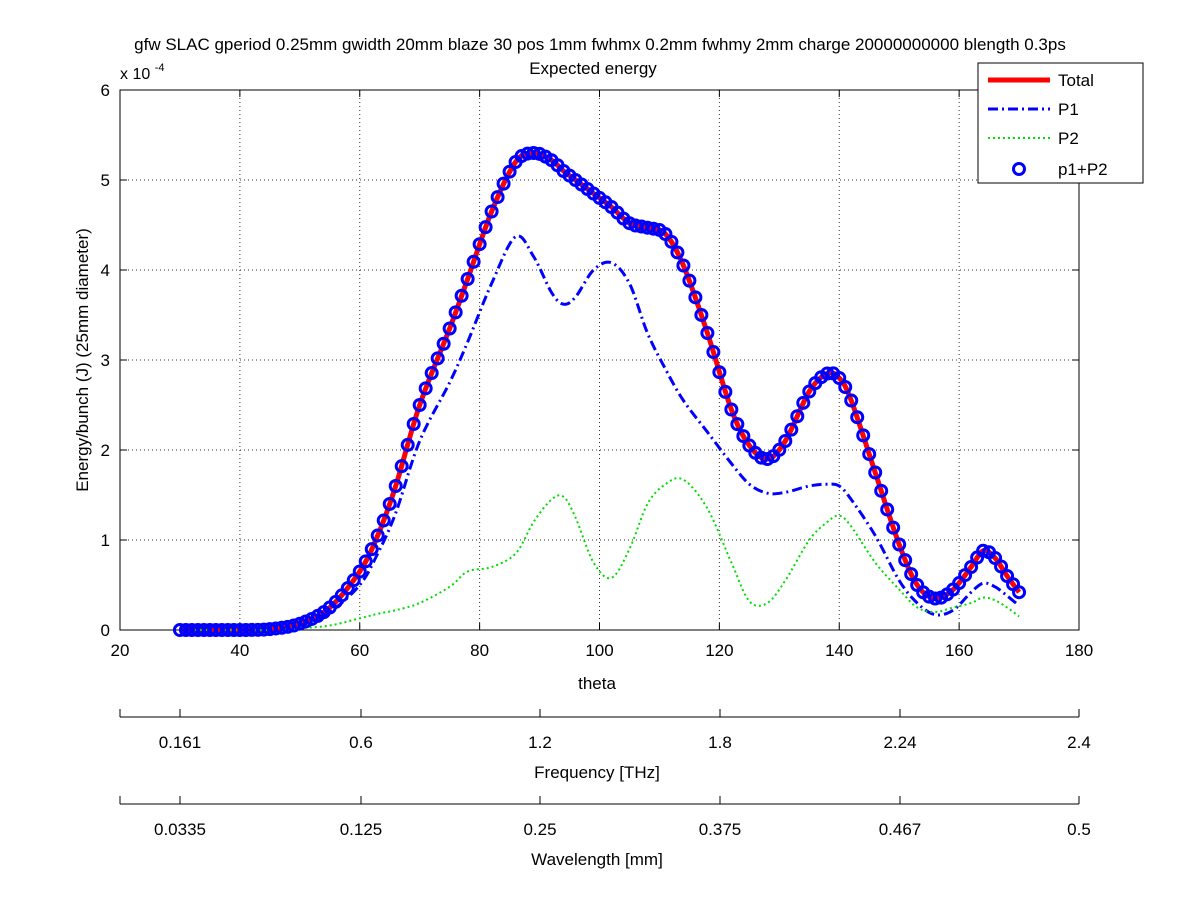 This screenshot has width=1200, height=906. Describe the element at coordinates (1083, 169) in the screenshot. I see `legend-label-p1p2: p1+P2` at that location.